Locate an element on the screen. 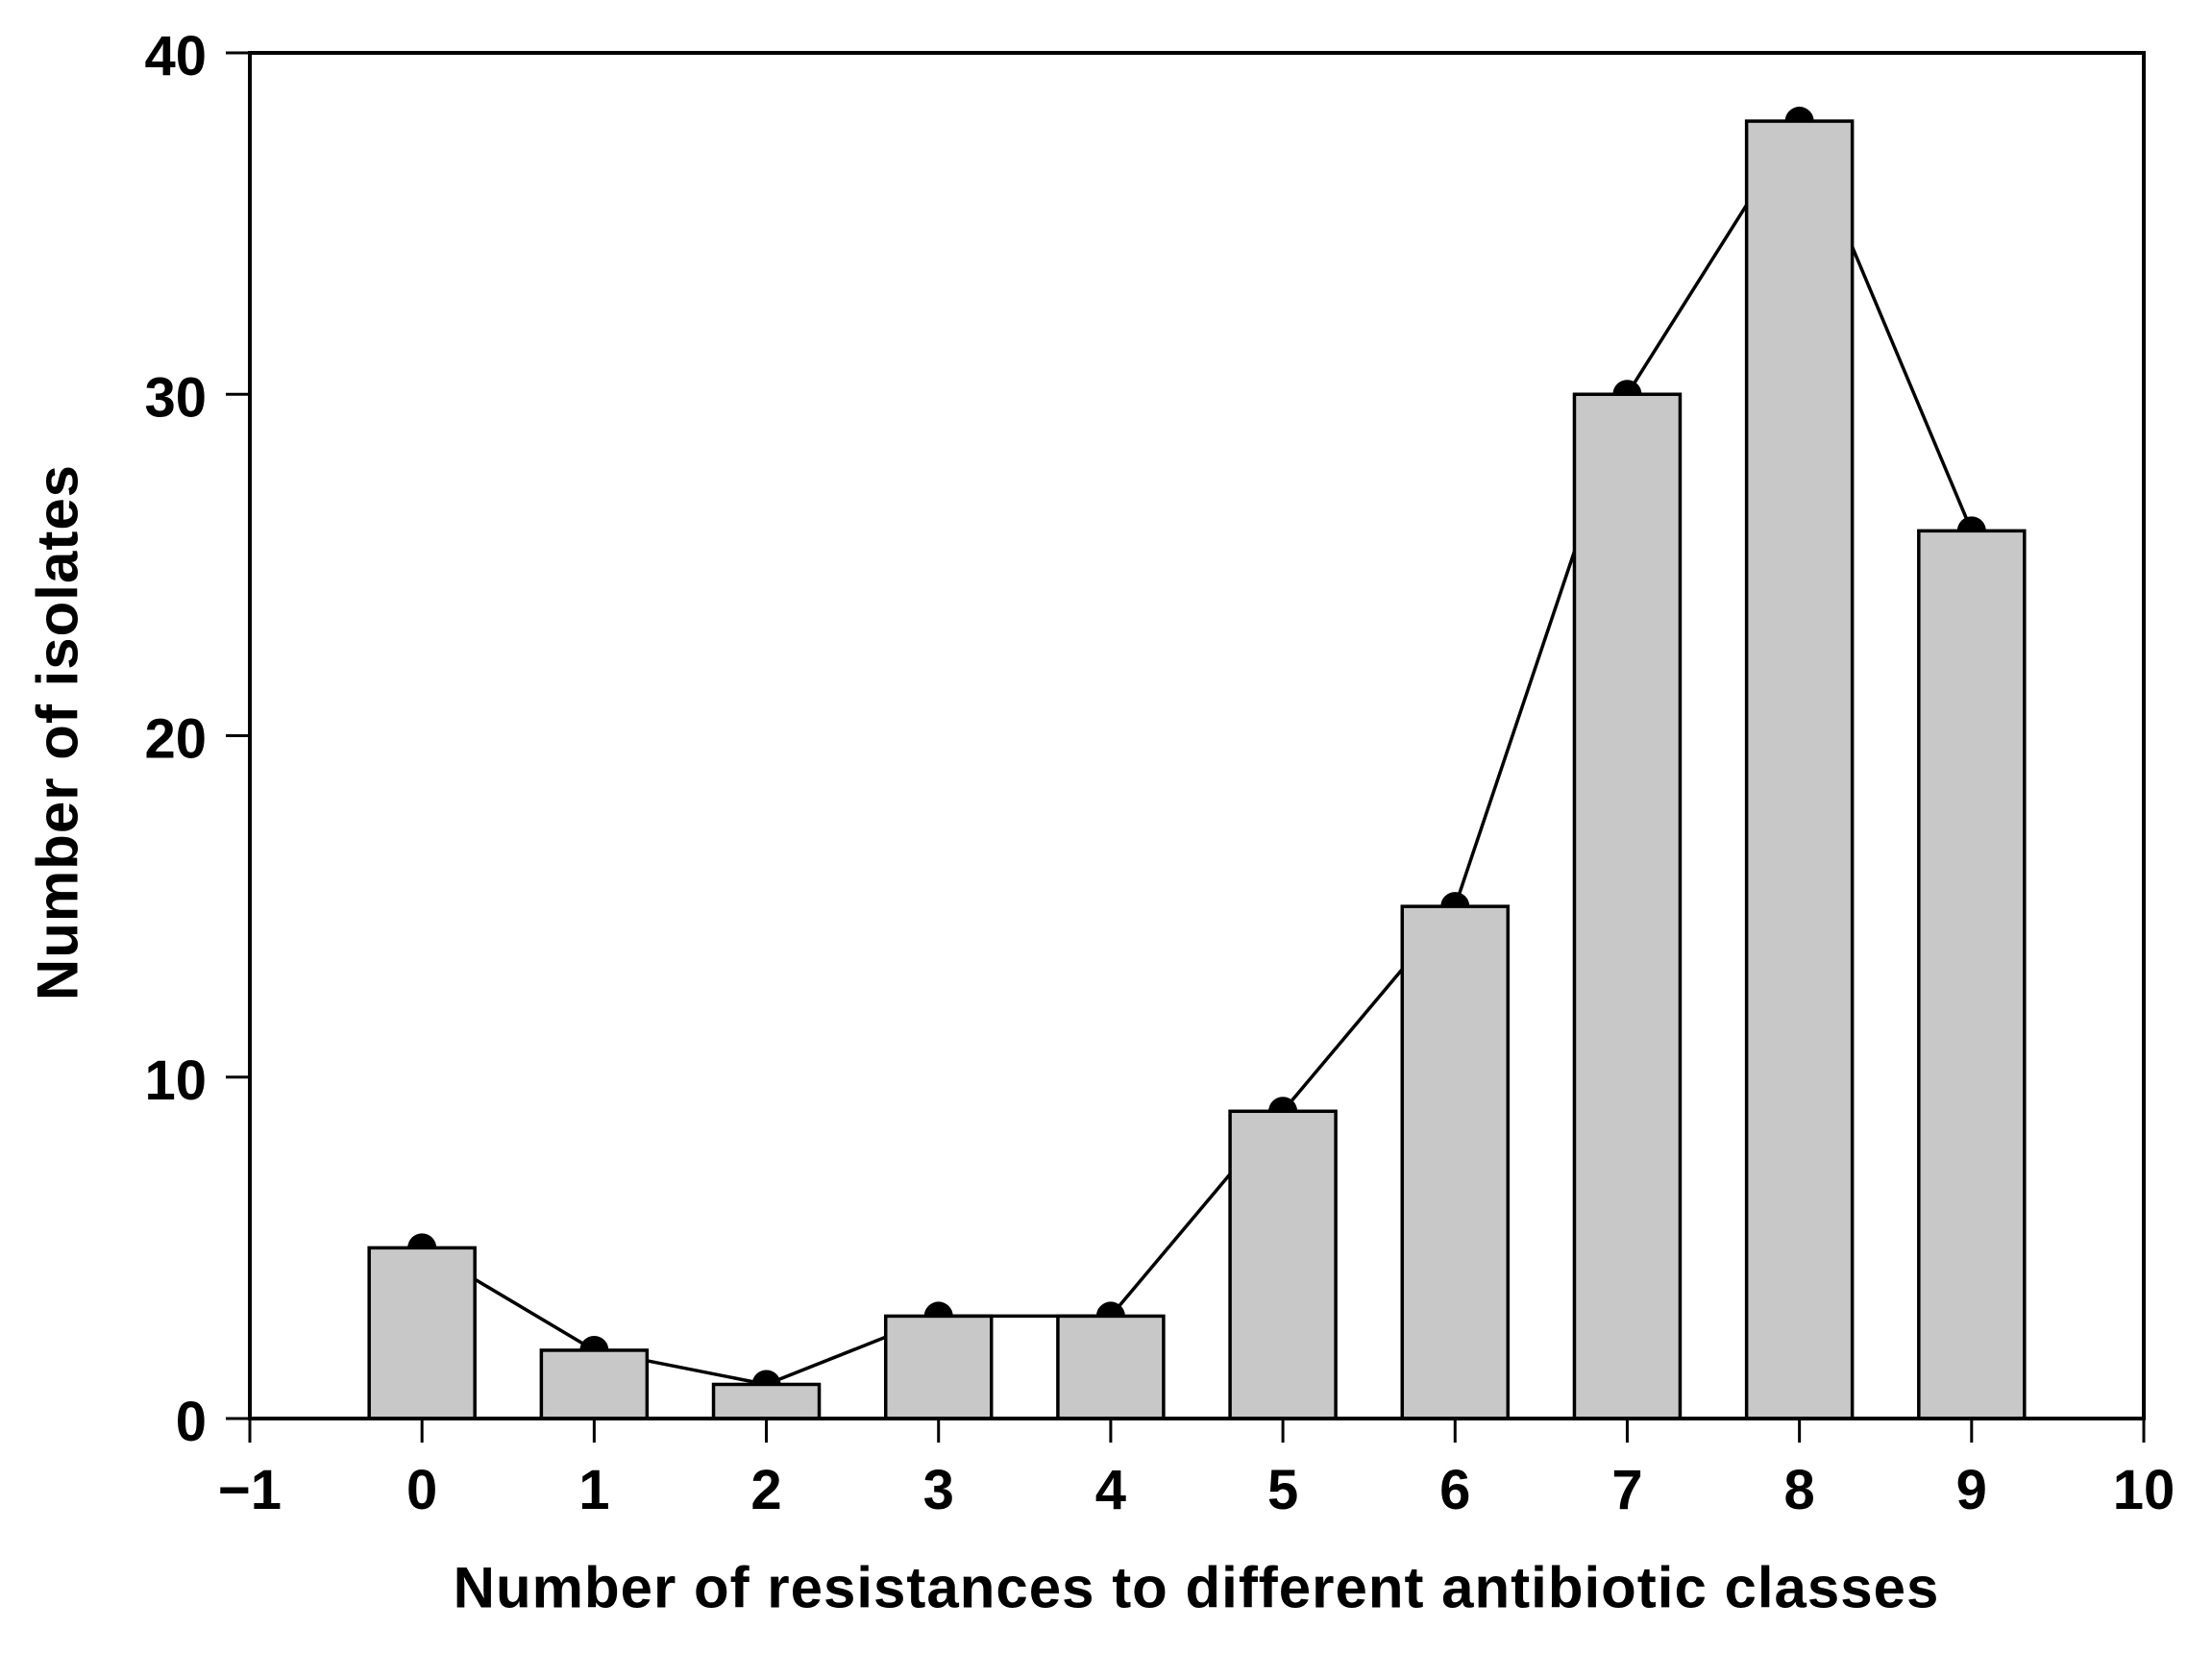 This screenshot has width=2212, height=1654. x-tick-label-10: 10 is located at coordinates (2144, 1490).